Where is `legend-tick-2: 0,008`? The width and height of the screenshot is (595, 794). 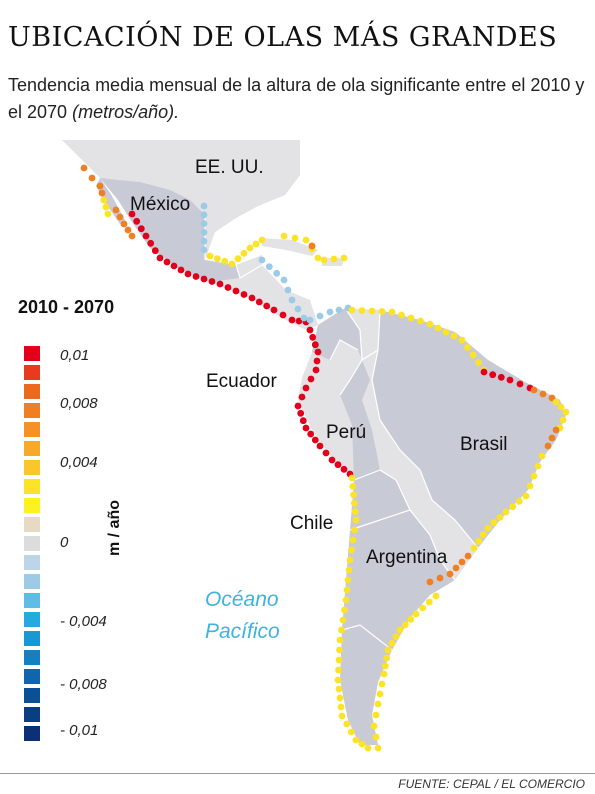 legend-tick-2: 0,008 is located at coordinates (79, 403).